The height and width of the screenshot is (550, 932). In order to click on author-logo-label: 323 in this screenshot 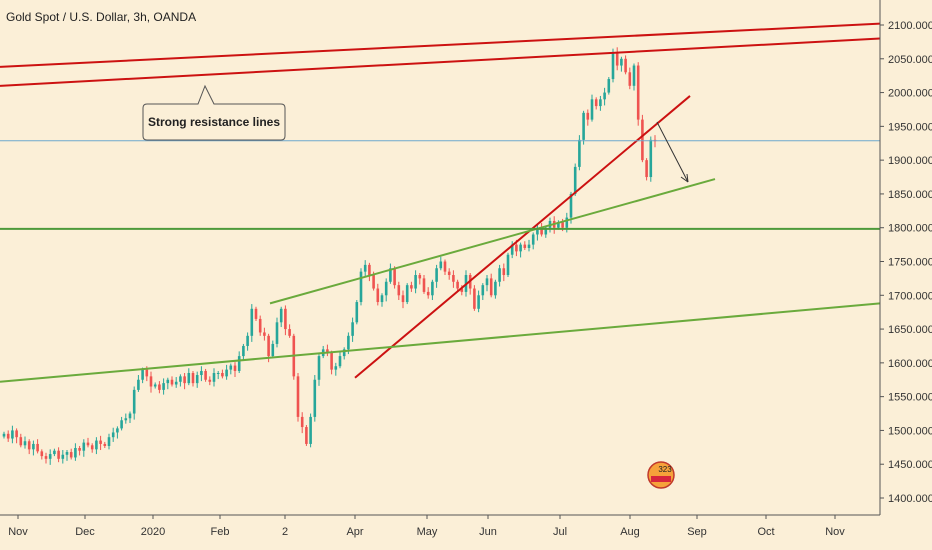, I will do `click(665, 469)`.